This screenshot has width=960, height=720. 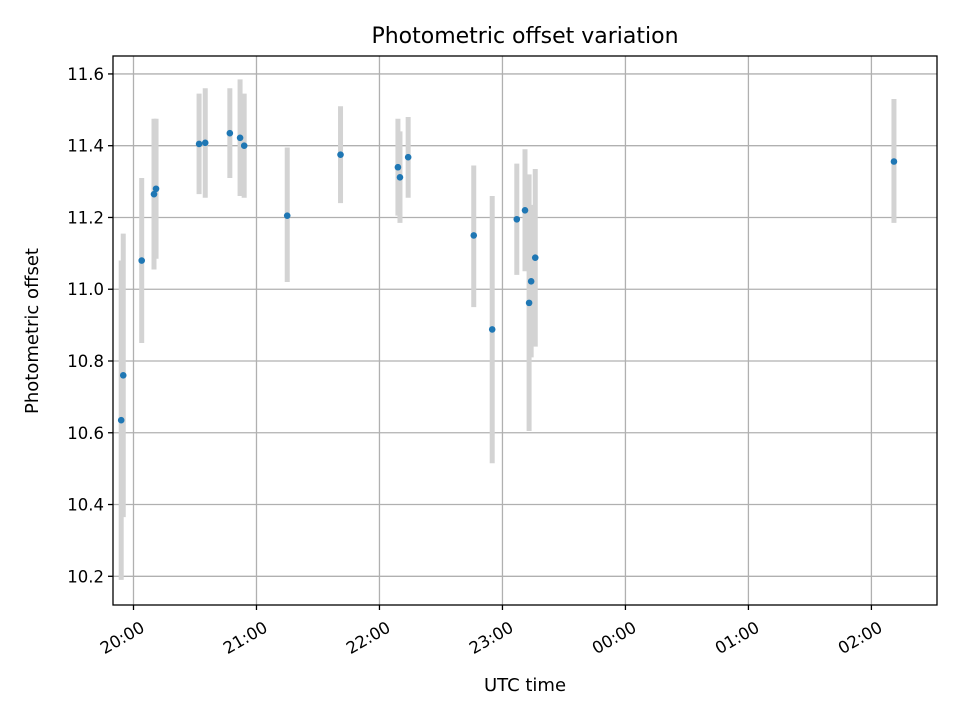 I want to click on y-axis-label: Photometric offset, so click(x=32, y=331).